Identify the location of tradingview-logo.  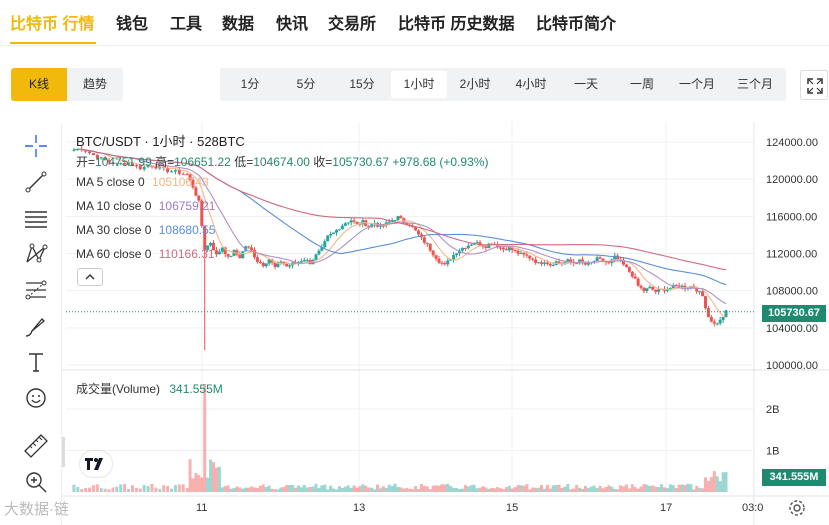
(96, 464).